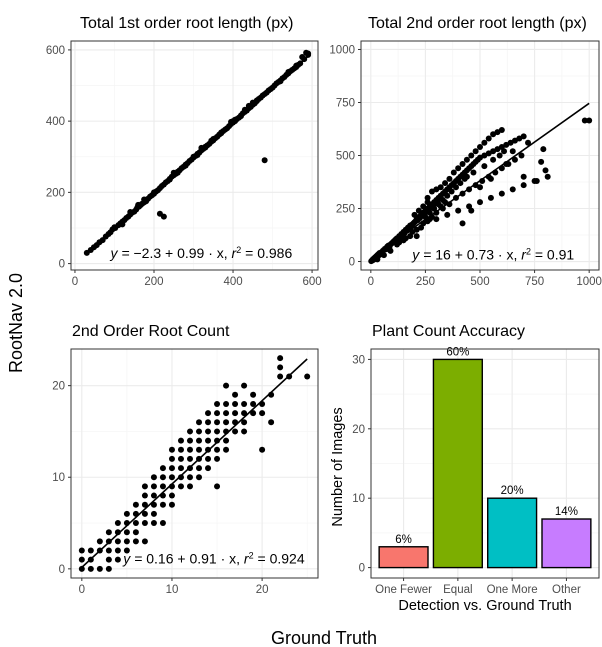 The height and width of the screenshot is (647, 602). I want to click on bar, so click(512, 533).